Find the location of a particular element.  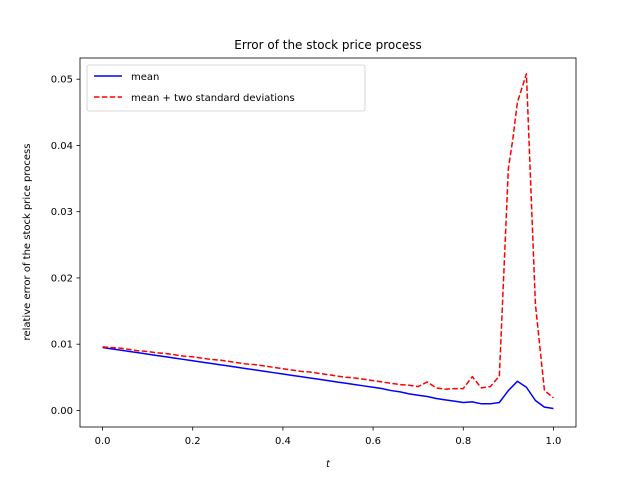

x-tick-label: 0.4 is located at coordinates (283, 441).